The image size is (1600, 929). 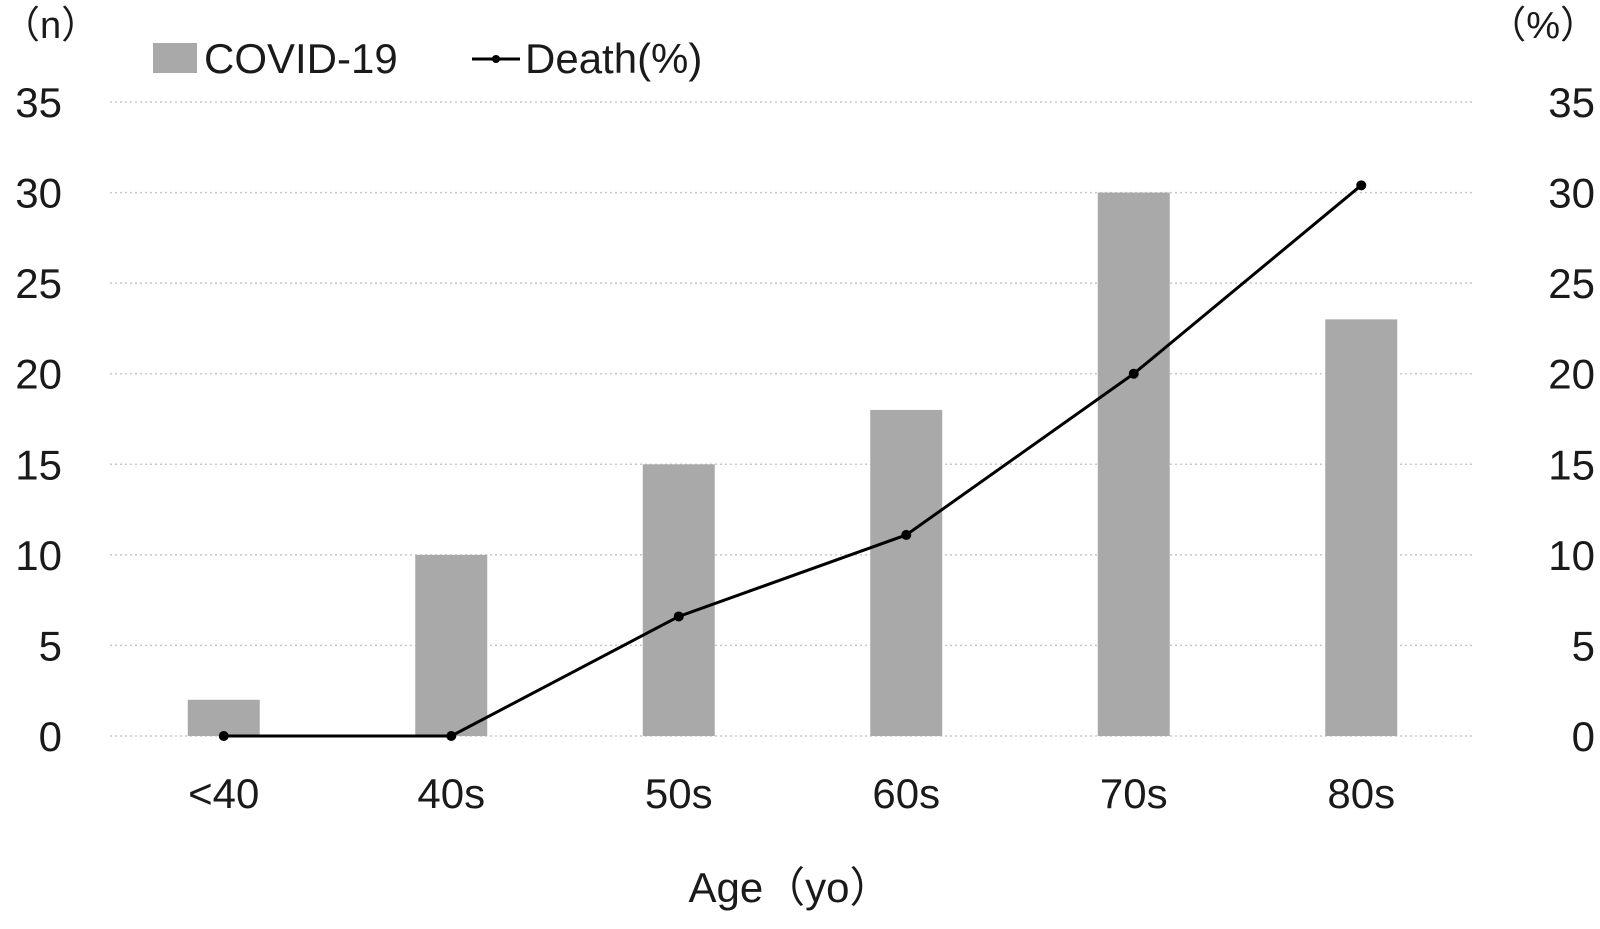 I want to click on right-tick-label-20: 20, so click(x=1571, y=374).